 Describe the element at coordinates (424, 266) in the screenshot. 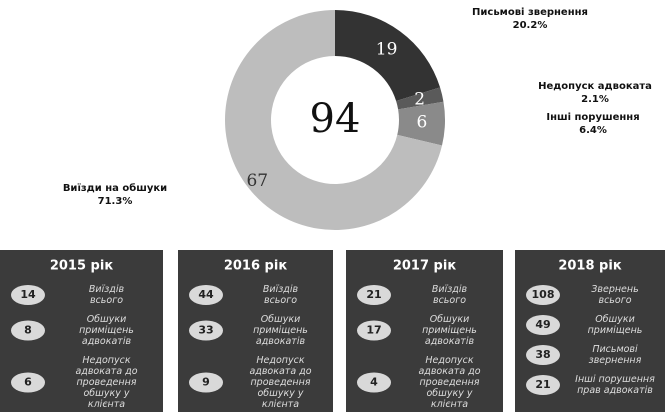

I see `panel-title: 2017 рік` at that location.